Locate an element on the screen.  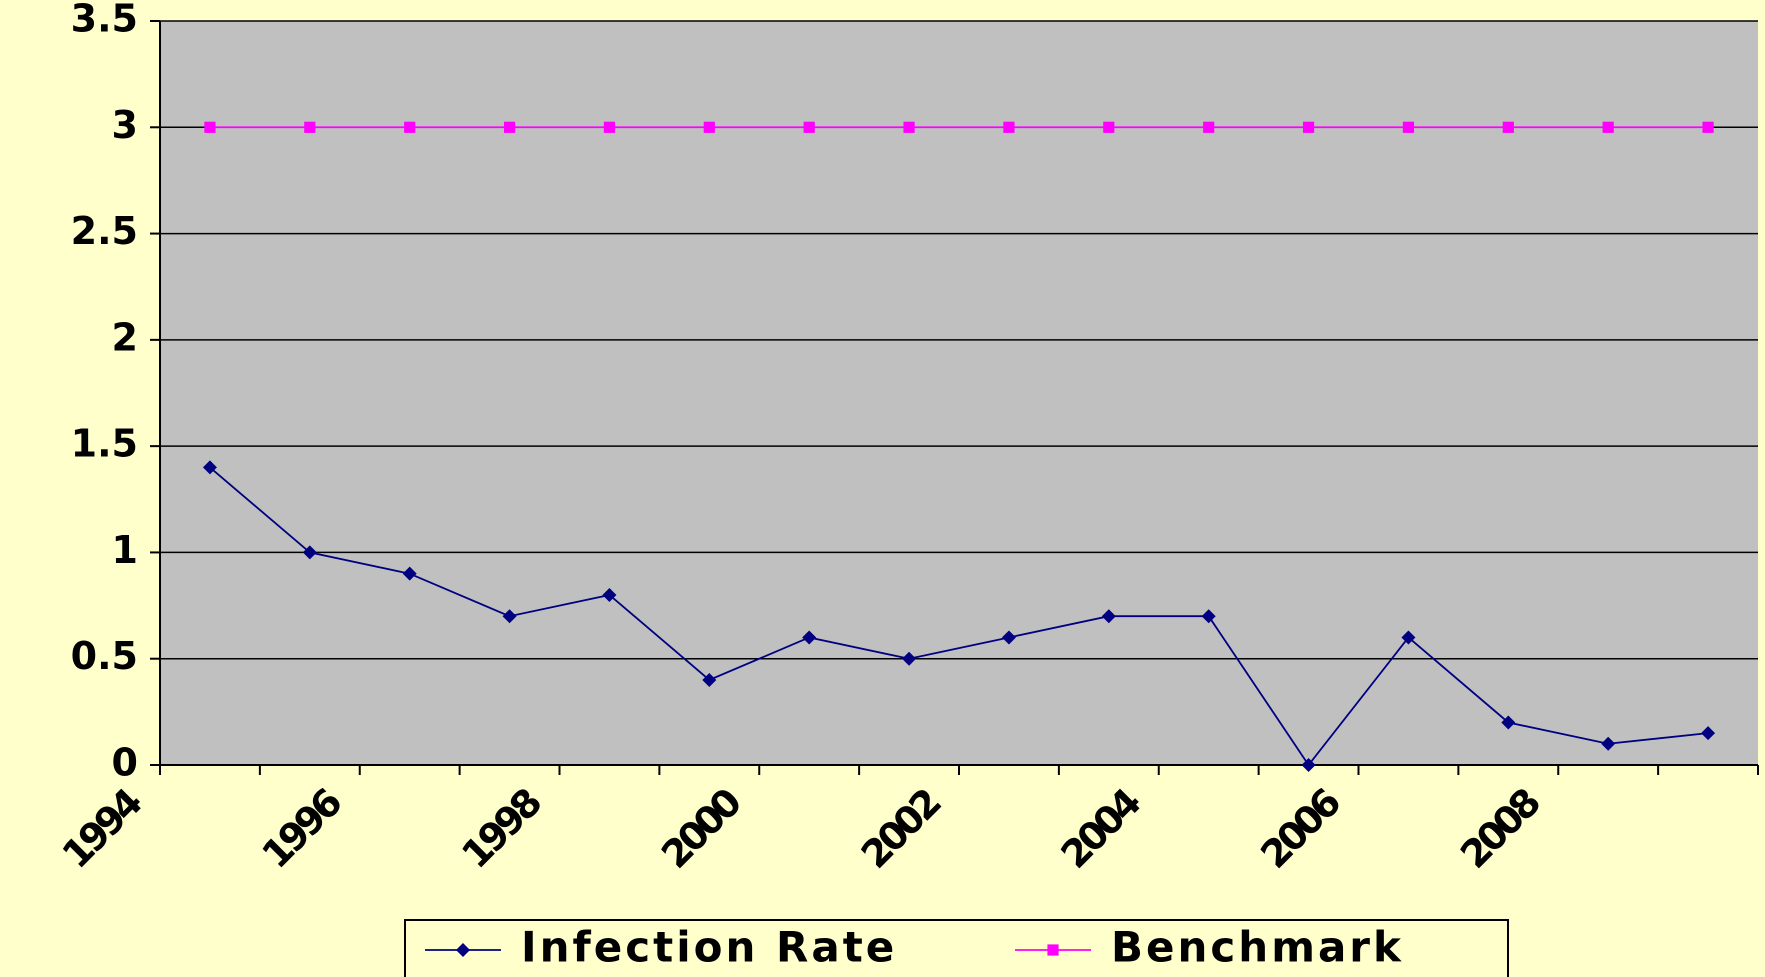
y-tick-label: 3.5 is located at coordinates (104, 20).